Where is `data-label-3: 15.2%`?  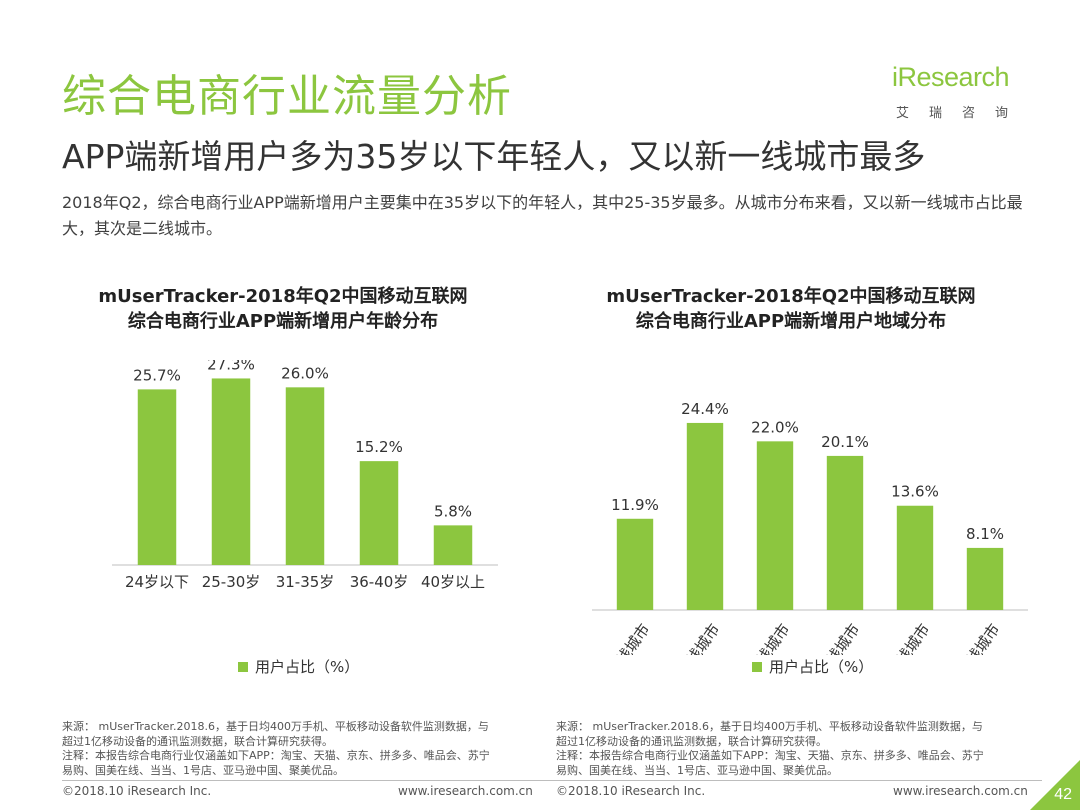 data-label-3: 15.2% is located at coordinates (379, 447).